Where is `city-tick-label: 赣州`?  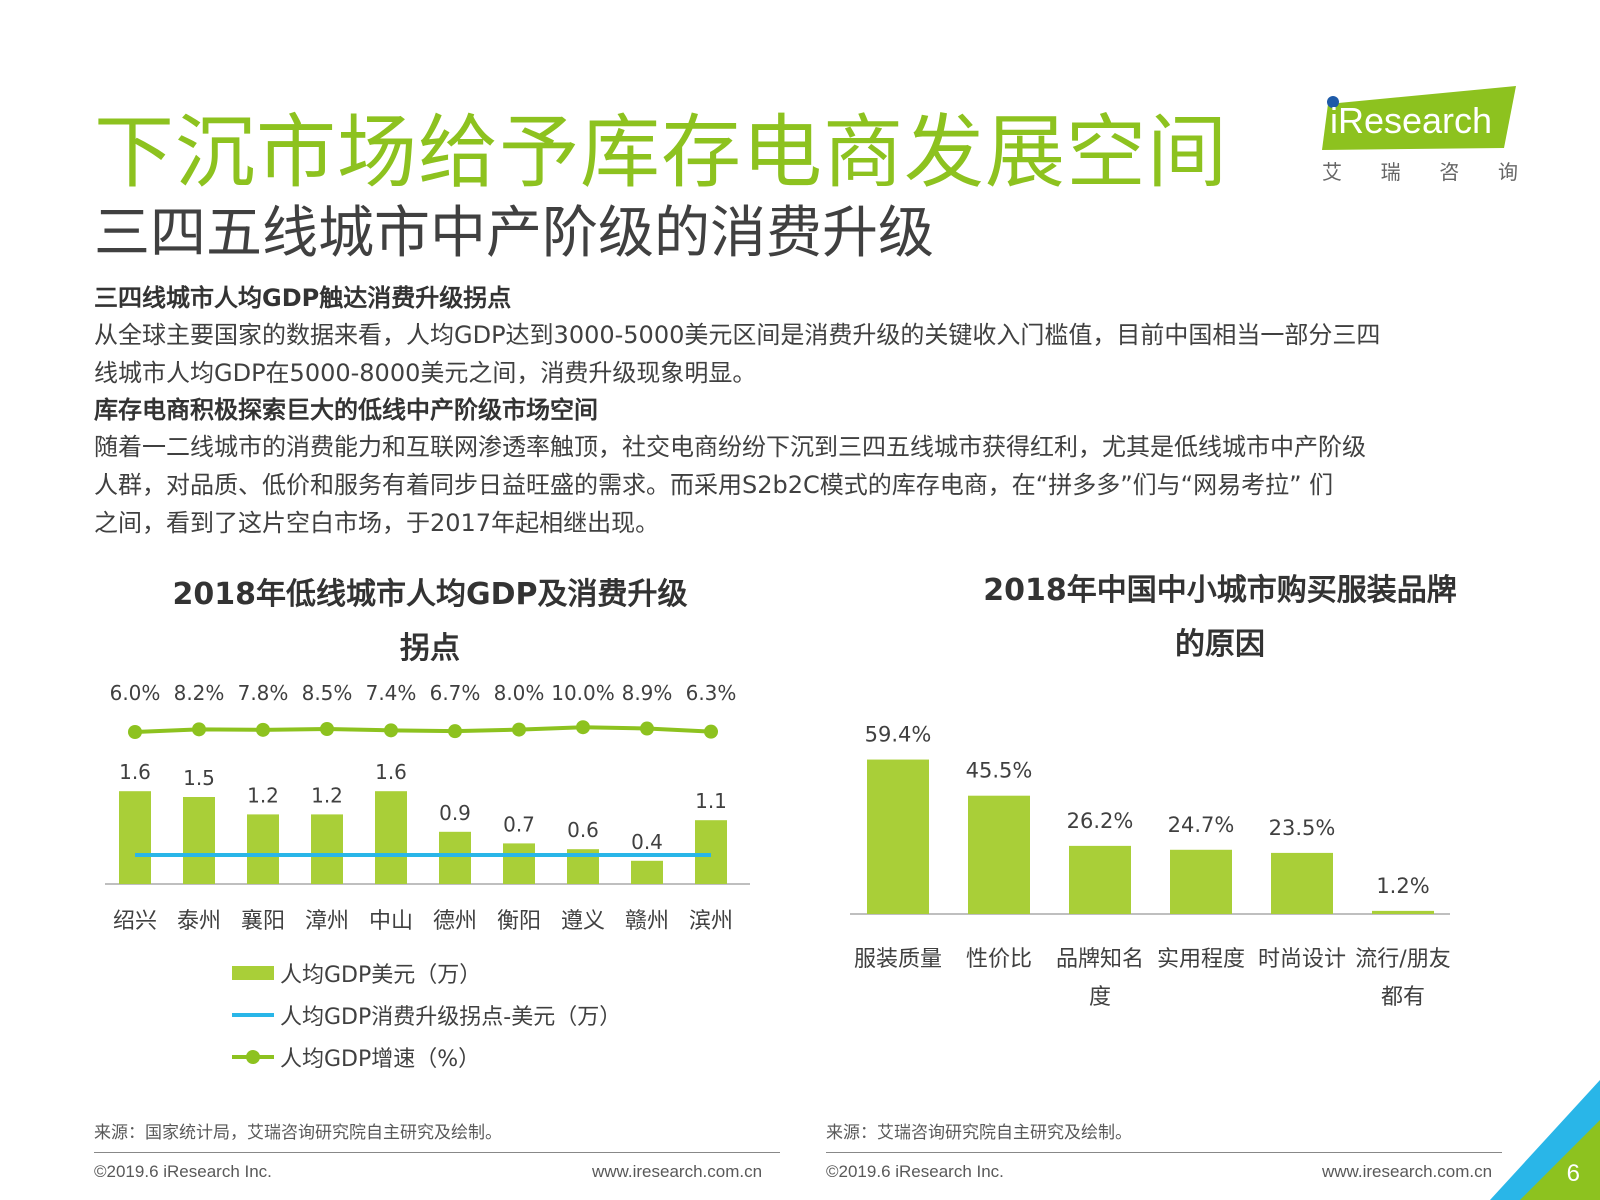
city-tick-label: 赣州 is located at coordinates (647, 921).